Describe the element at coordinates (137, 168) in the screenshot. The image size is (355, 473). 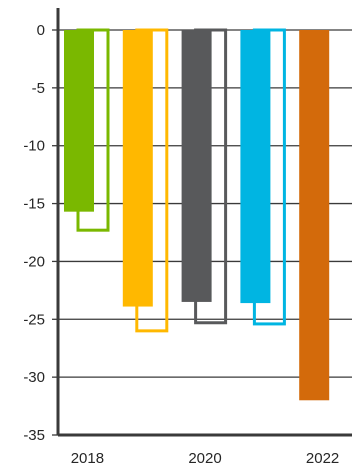
I see `bar-filled-2019` at that location.